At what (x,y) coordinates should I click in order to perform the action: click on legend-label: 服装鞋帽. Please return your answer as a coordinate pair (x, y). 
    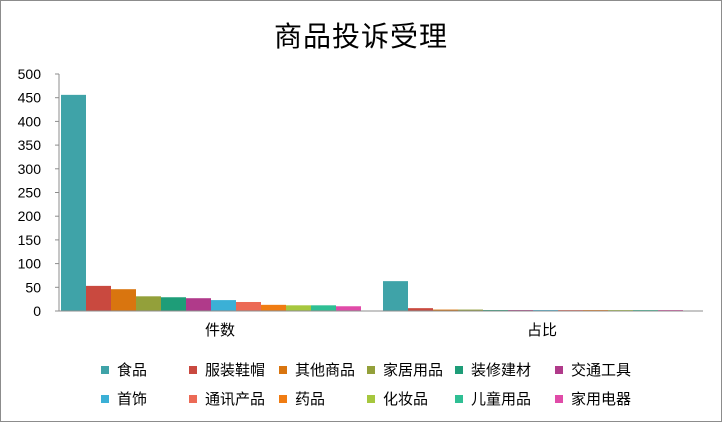
    Looking at the image, I should click on (235, 370).